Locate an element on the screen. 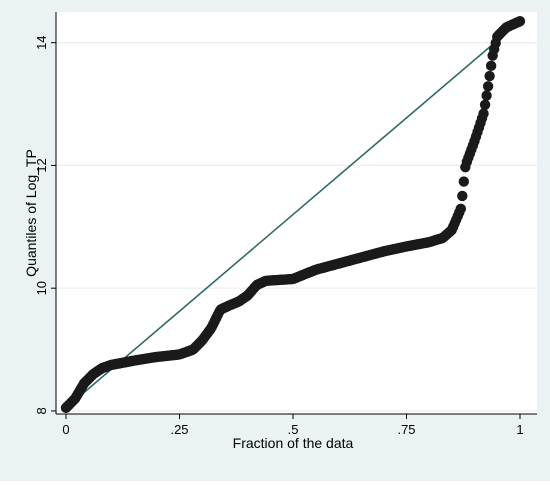 The width and height of the screenshot is (550, 486). y-tick-label: 10 is located at coordinates (41, 288).